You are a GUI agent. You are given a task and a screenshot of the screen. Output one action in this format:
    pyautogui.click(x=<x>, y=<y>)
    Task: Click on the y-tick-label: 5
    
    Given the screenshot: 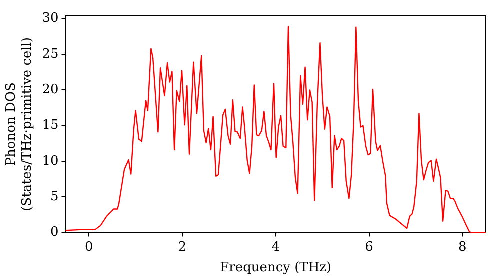 What is the action you would take?
    pyautogui.click(x=54, y=197)
    